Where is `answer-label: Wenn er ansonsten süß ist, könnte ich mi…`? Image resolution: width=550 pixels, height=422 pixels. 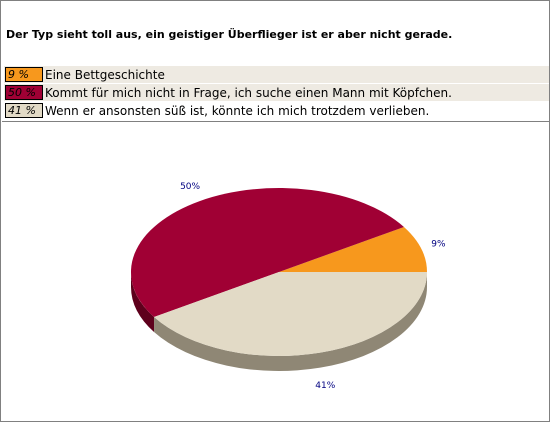
answer-label: Wenn er ansonsten süß ist, könnte ich mi… is located at coordinates (237, 110).